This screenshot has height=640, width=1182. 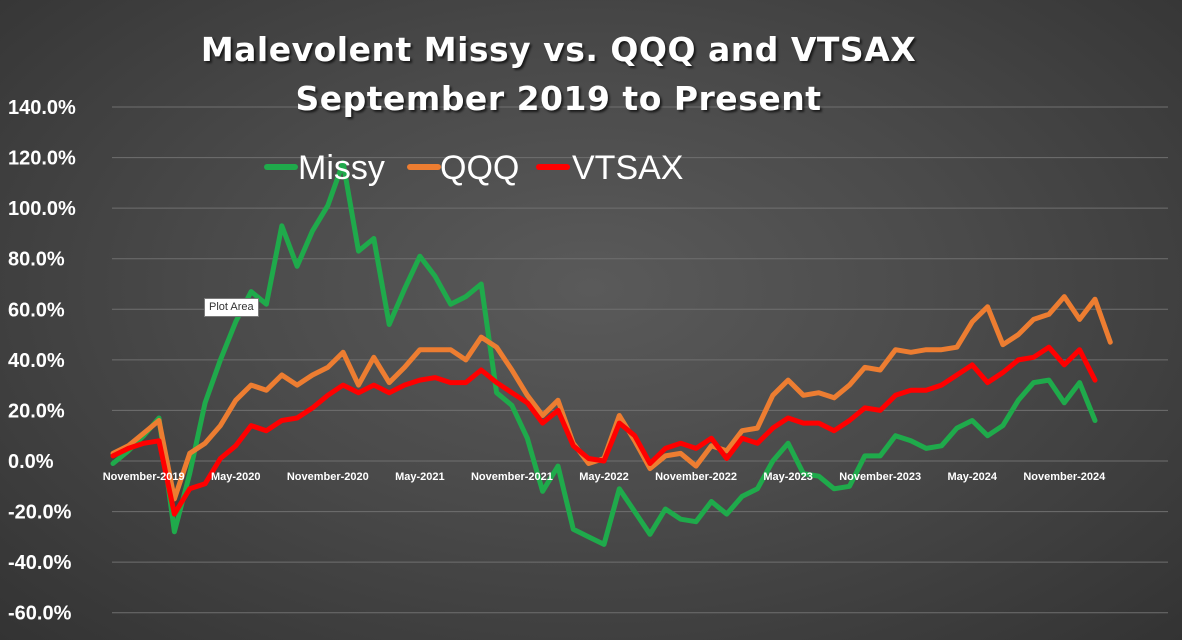 I want to click on y-tick-label: 0.0%, so click(x=31, y=462).